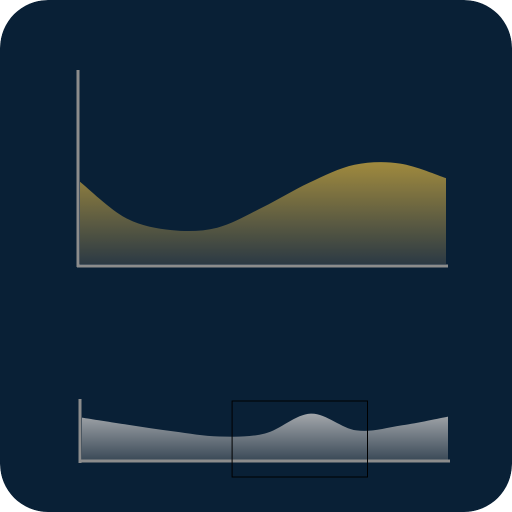 The width and height of the screenshot is (512, 512). I want to click on navigator-area-chart, so click(264, 438).